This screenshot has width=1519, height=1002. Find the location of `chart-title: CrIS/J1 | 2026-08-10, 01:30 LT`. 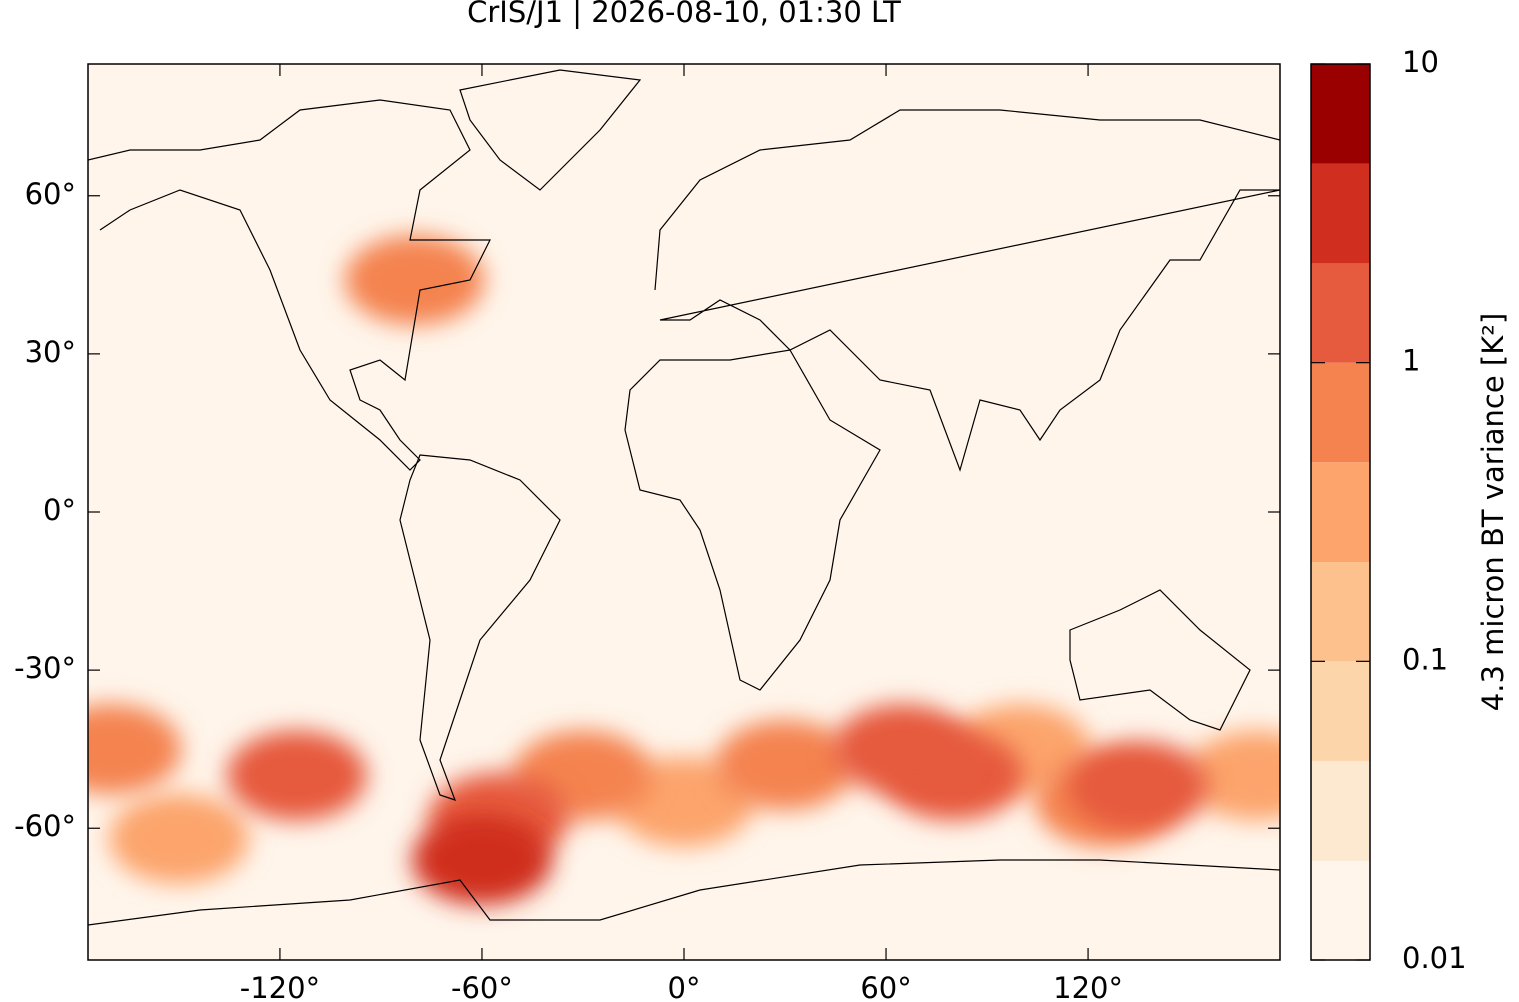

chart-title: CrIS/J1 | 2026-08-10, 01:30 LT is located at coordinates (684, 14).